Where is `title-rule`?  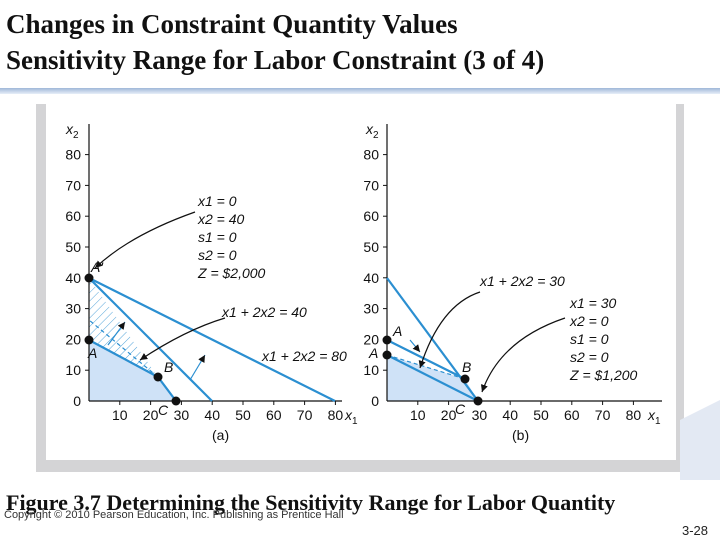
title-rule is located at coordinates (360, 91).